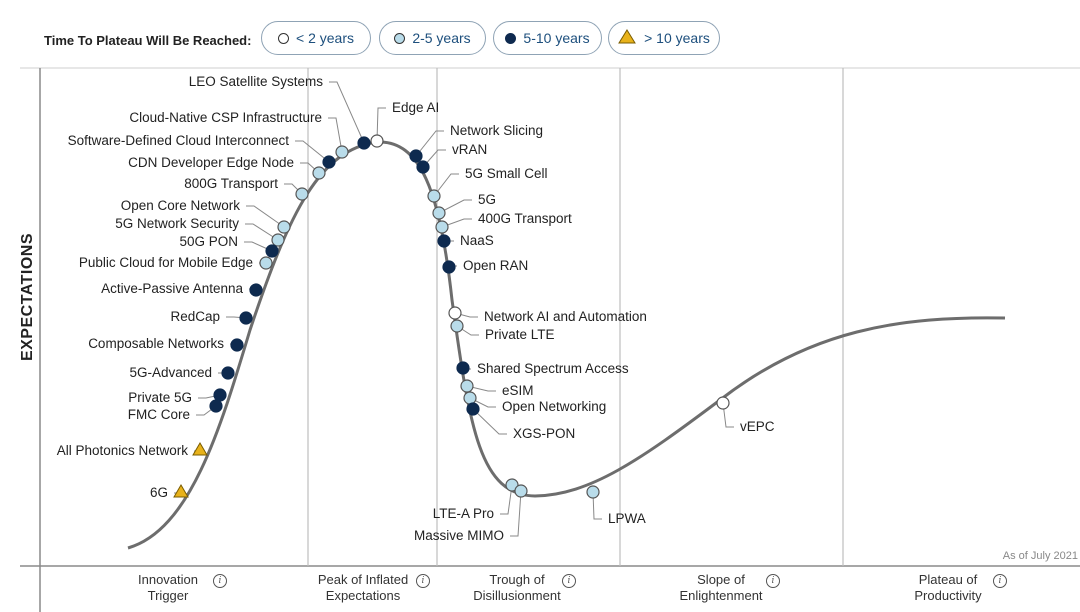 The height and width of the screenshot is (612, 1080). Describe the element at coordinates (160, 397) in the screenshot. I see `label-private-5g: Private 5G` at that location.